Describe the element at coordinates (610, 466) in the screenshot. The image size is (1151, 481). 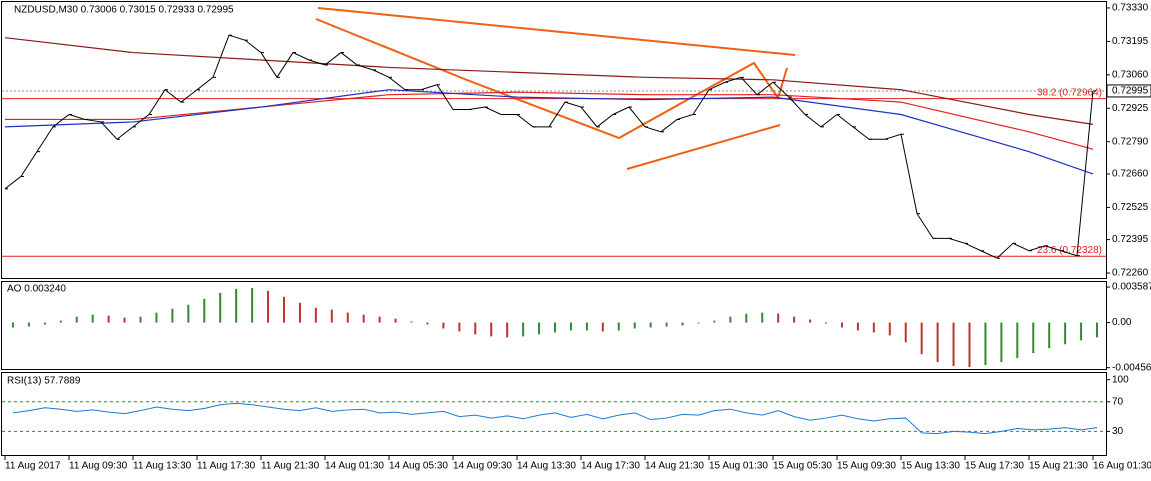
I see `x-tick-label: 14 Aug 17:30` at that location.